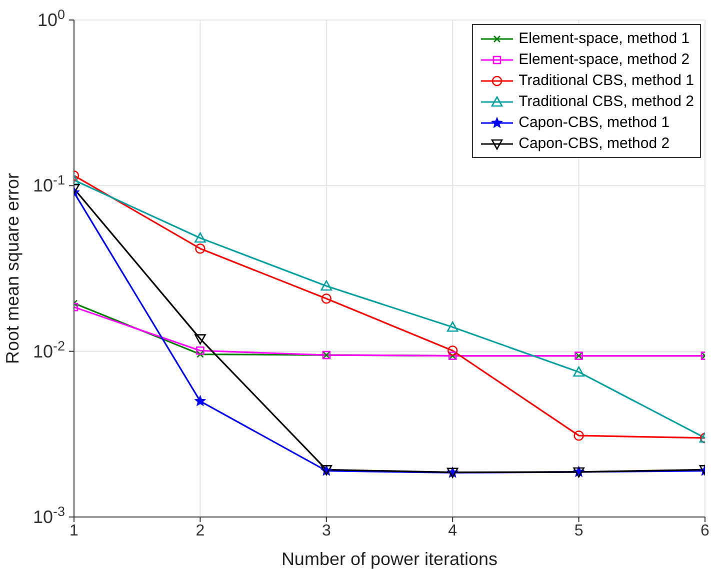 The width and height of the screenshot is (711, 569). I want to click on legend-label: Element-space, method 1, so click(604, 38).